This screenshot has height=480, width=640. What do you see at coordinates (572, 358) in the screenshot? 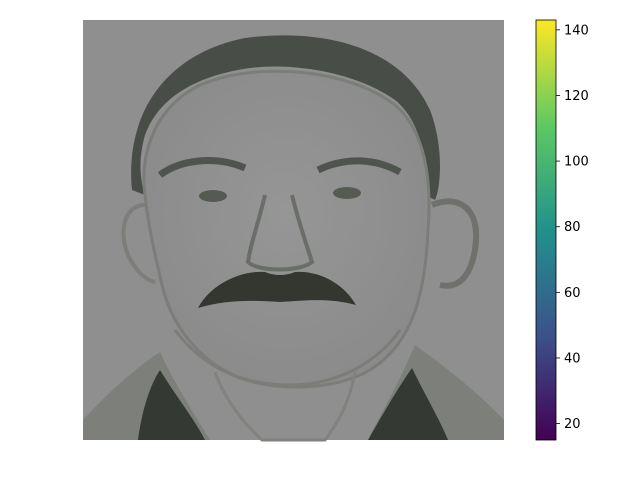
I see `colorbar-tick-label: 40` at bounding box center [572, 358].